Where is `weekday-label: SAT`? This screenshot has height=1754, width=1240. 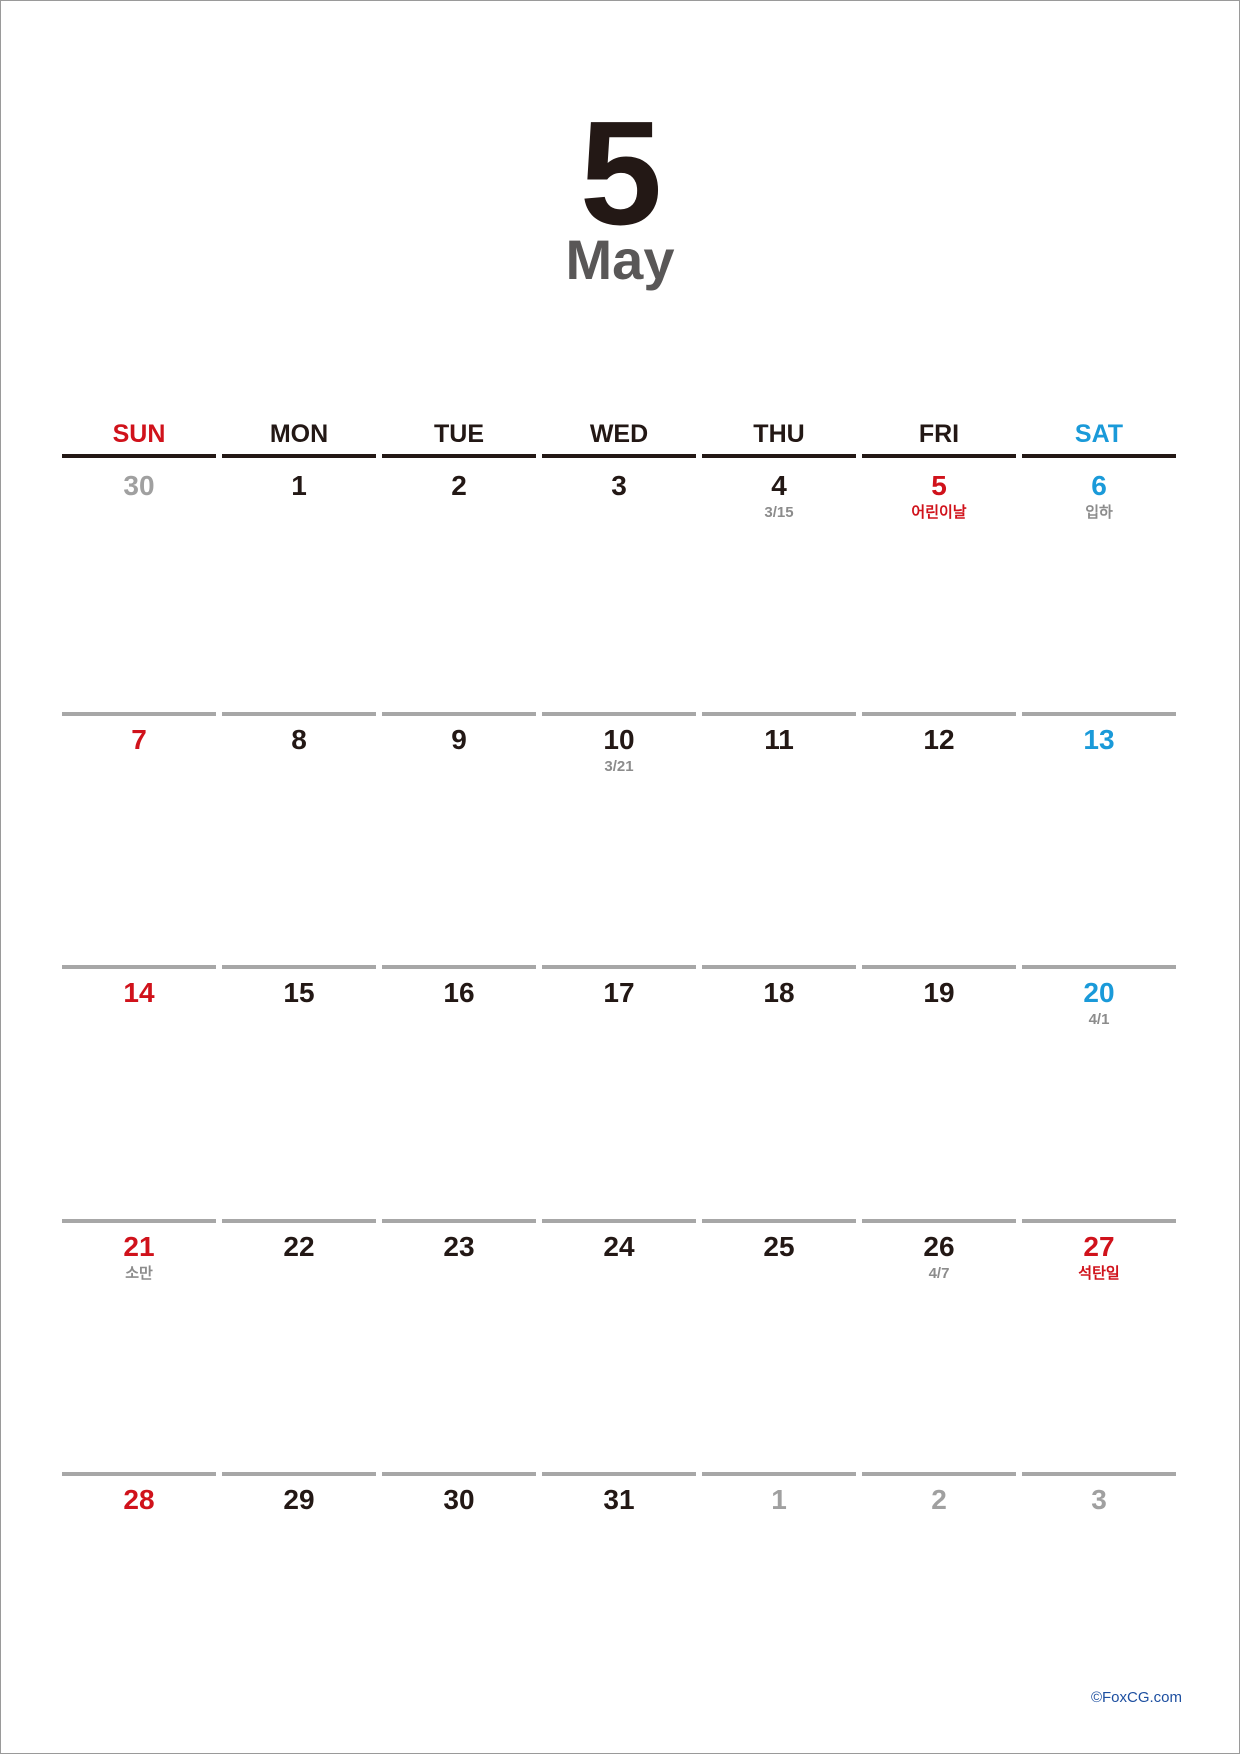 weekday-label: SAT is located at coordinates (1099, 434).